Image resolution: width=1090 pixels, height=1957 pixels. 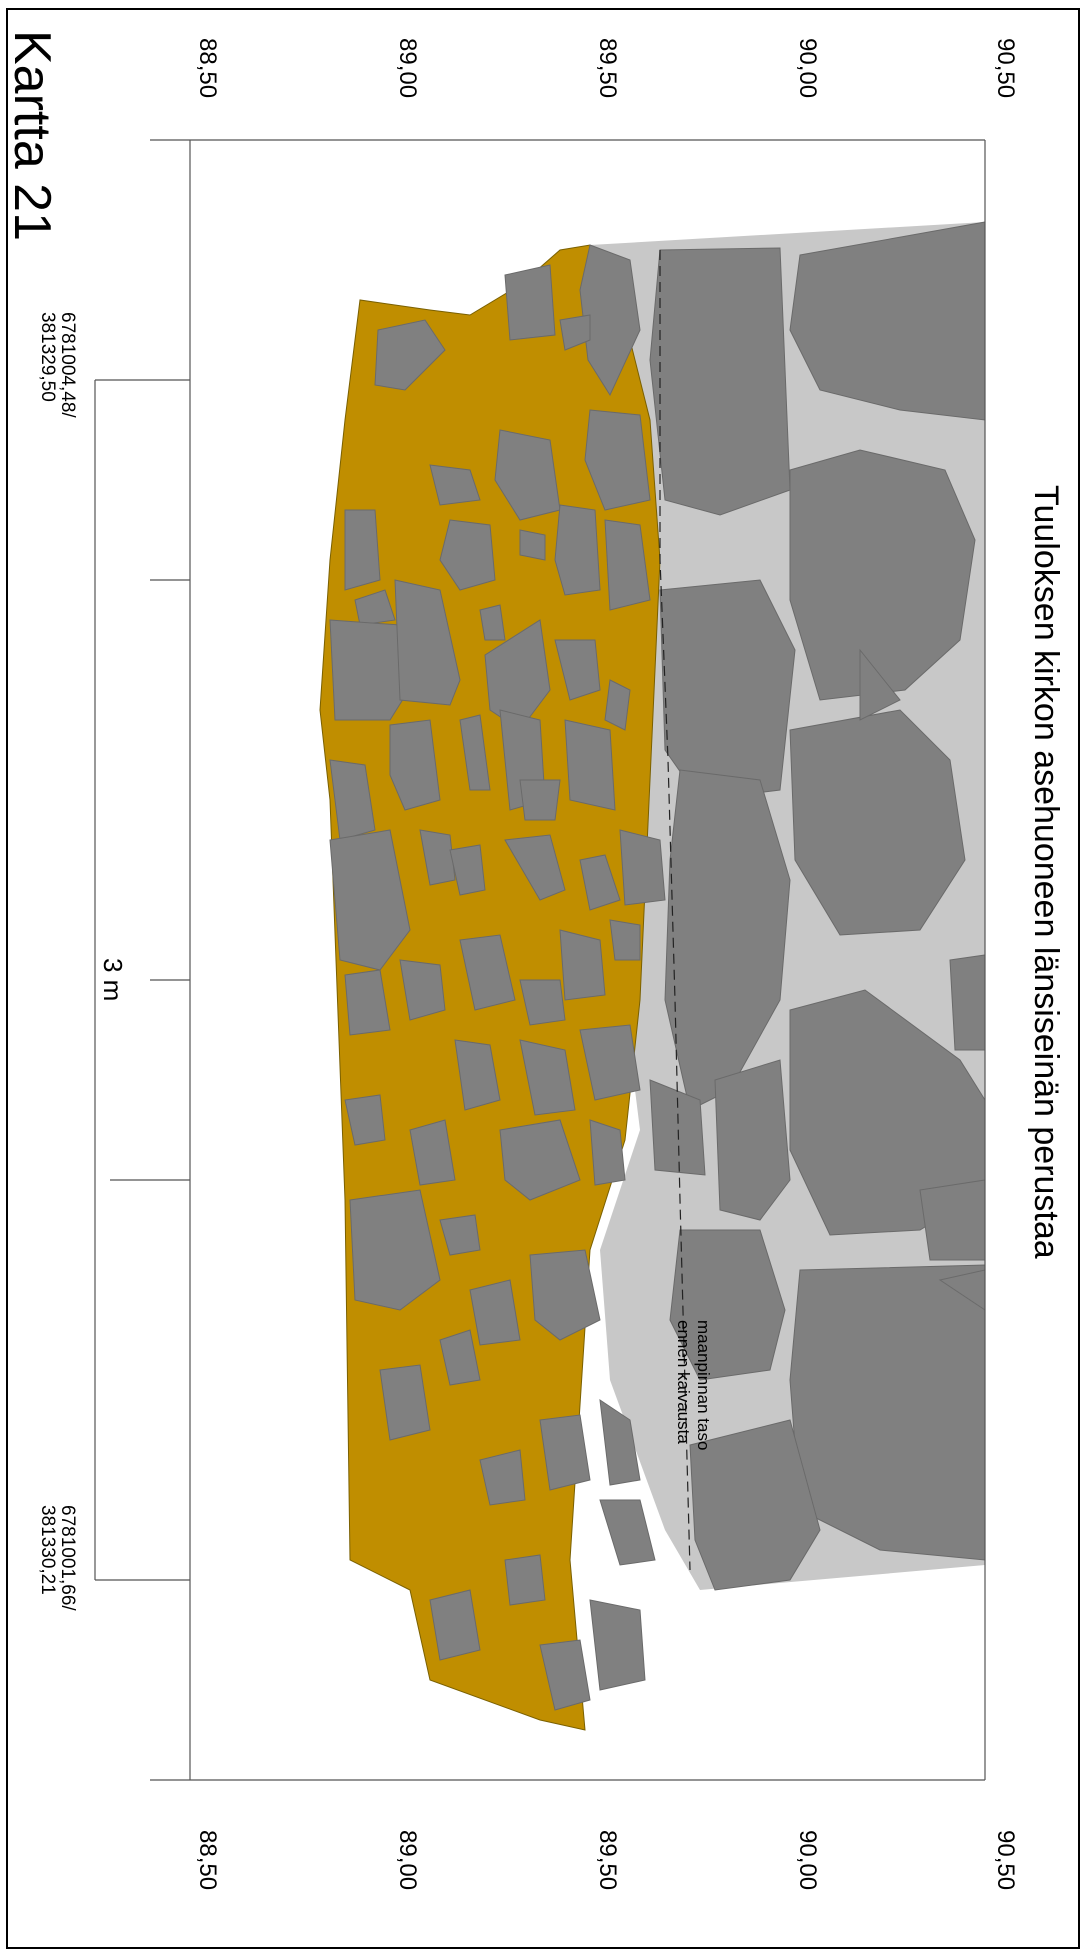 What do you see at coordinates (703, 1385) in the screenshot?
I see `annotation-line1: maanpinnan taso` at bounding box center [703, 1385].